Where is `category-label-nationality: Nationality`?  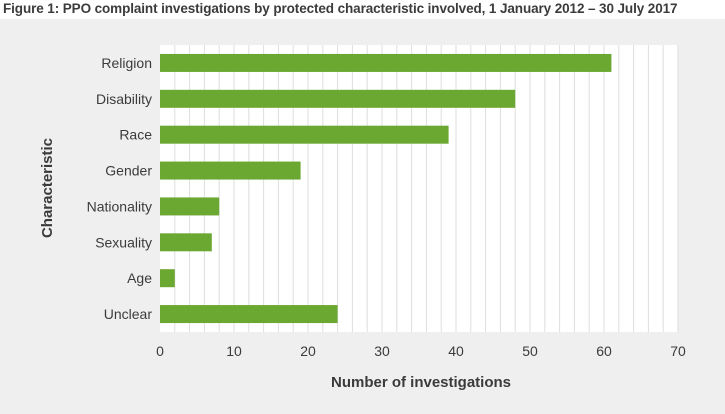 category-label-nationality: Nationality is located at coordinates (119, 206).